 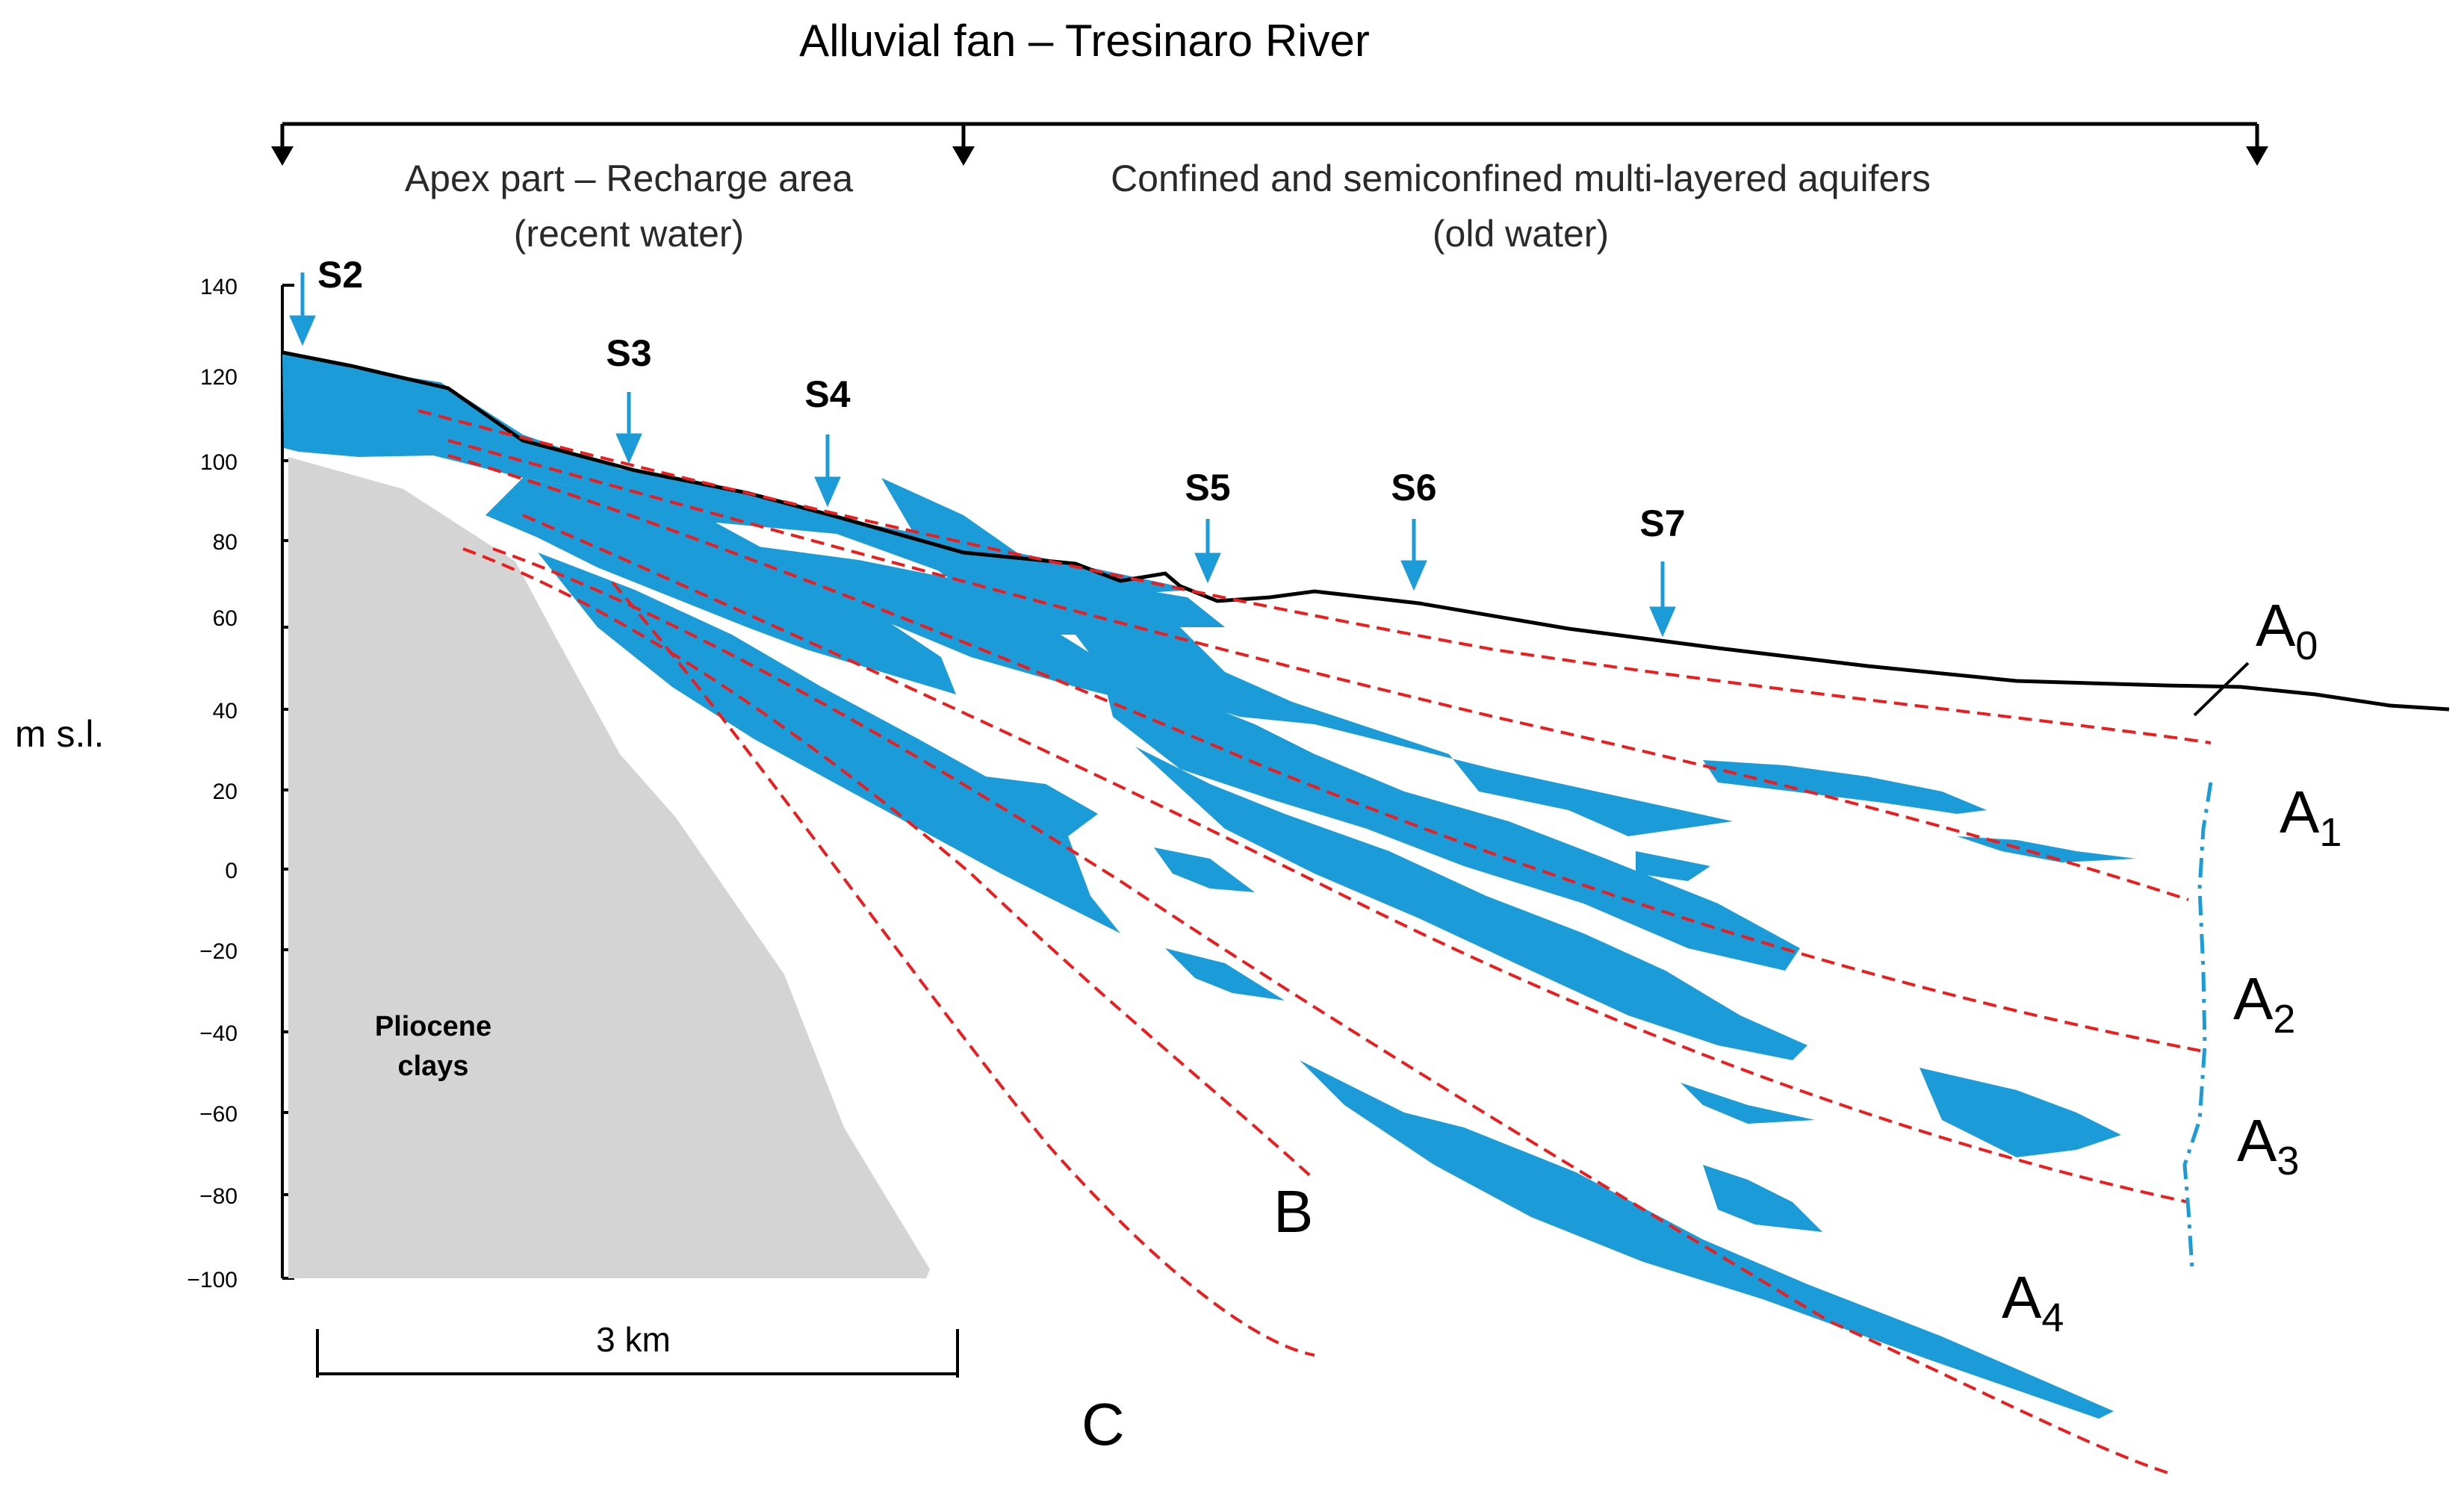 What do you see at coordinates (2264, 1003) in the screenshot?
I see `unit-label-a2: A2` at bounding box center [2264, 1003].